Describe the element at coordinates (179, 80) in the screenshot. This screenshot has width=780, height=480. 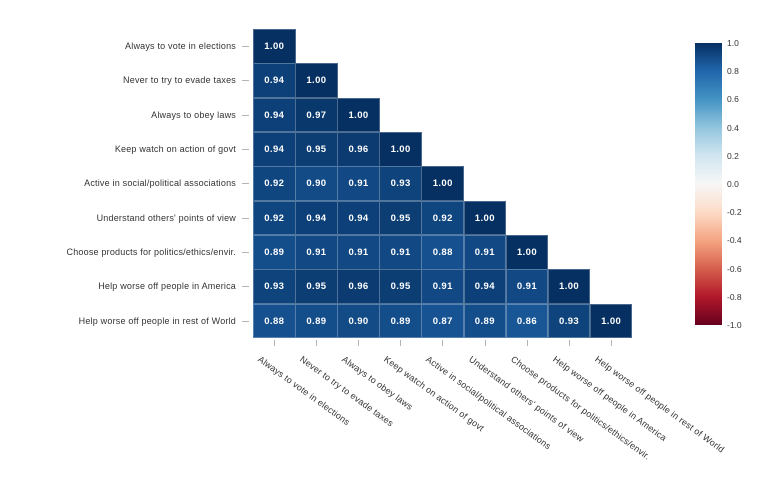
I see `y-tick-label: Never to try to evade taxes` at that location.